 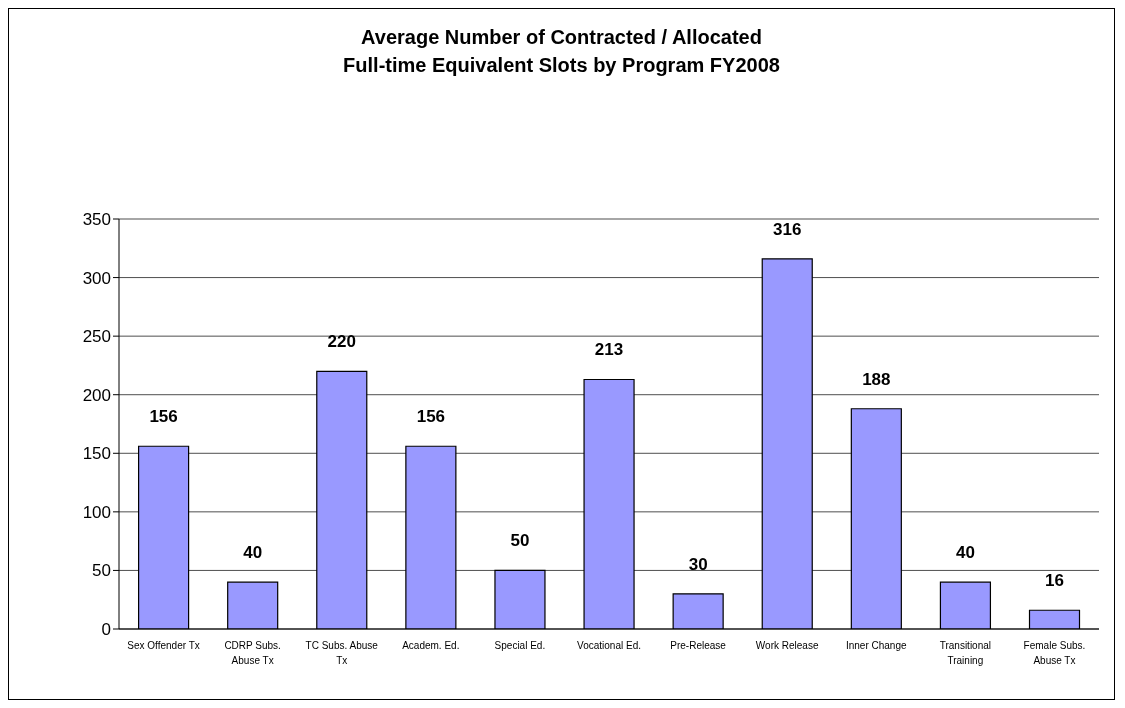 What do you see at coordinates (876, 379) in the screenshot?
I see `data-label: 188` at bounding box center [876, 379].